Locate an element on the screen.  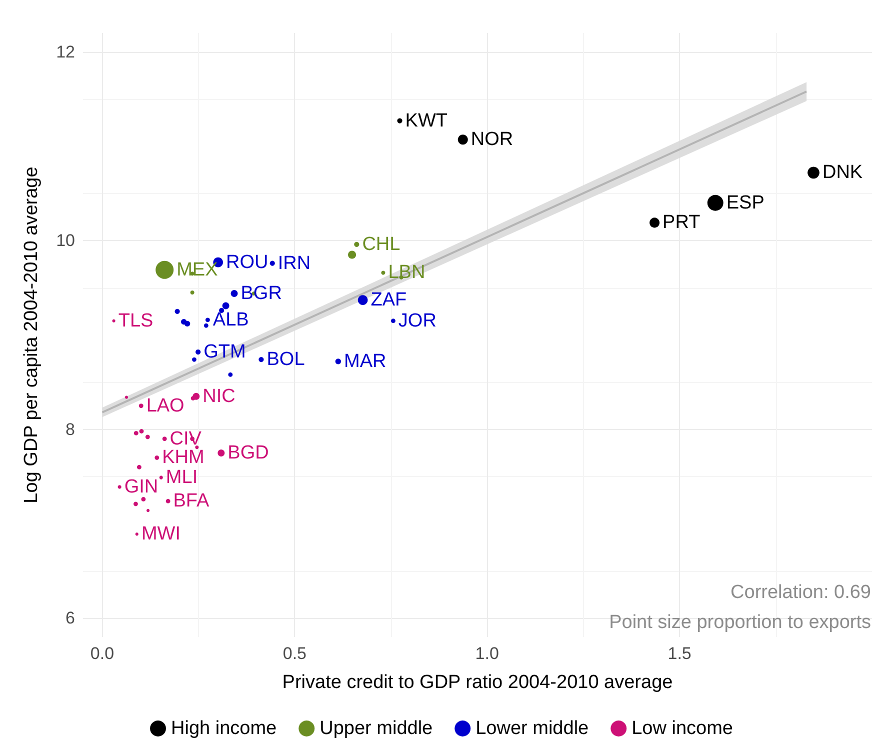
annotation: Point size proportion to exports is located at coordinates (740, 622).